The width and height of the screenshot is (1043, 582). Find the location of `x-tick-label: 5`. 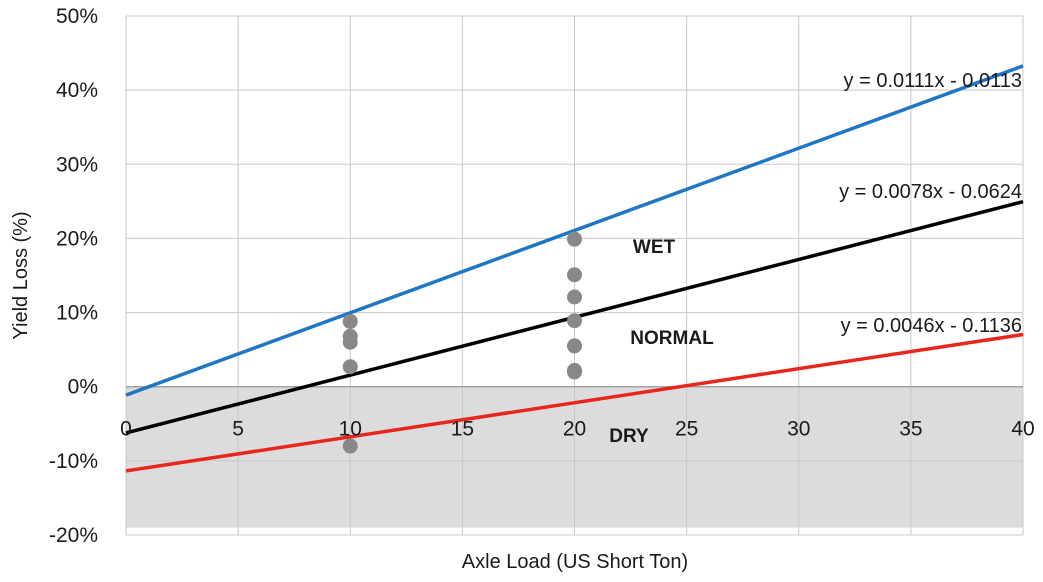

x-tick-label: 5 is located at coordinates (238, 429).